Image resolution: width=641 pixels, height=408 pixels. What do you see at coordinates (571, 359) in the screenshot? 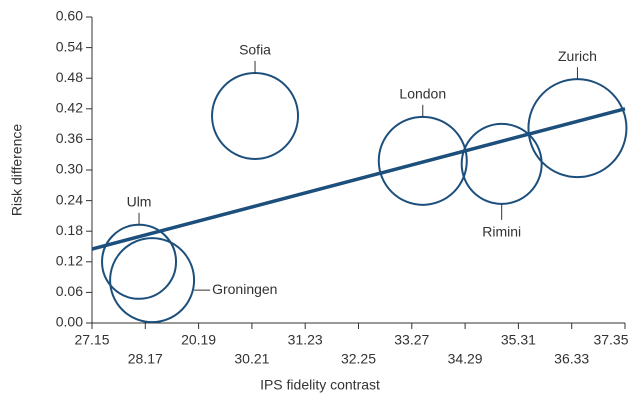
I see `x-tick-label: 36.33` at bounding box center [571, 359].